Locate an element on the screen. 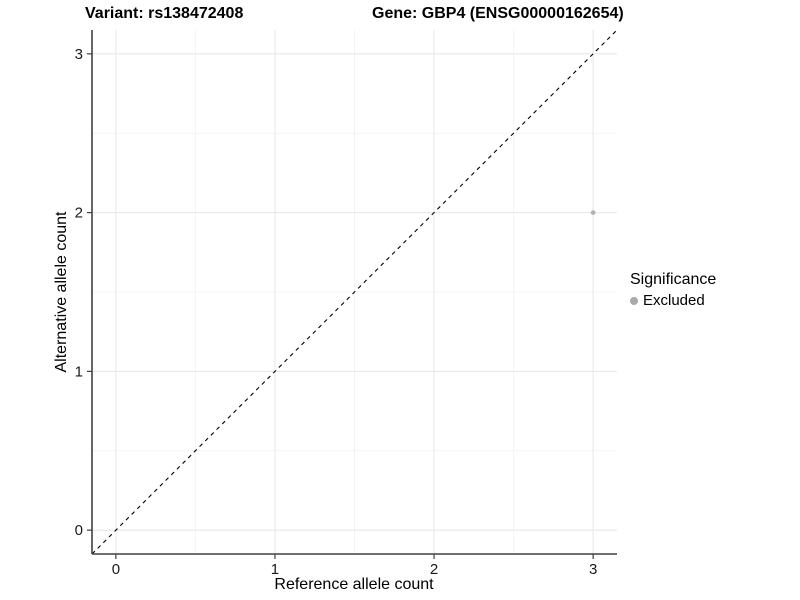 The image size is (800, 600). y-tick-label: 0 is located at coordinates (79, 530).